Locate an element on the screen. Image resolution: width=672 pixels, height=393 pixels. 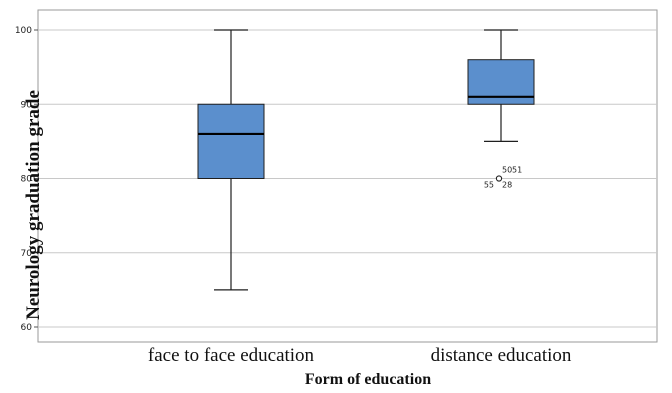
y-axis-ticks: 60 70 80 90 100 is located at coordinates (26, 179).